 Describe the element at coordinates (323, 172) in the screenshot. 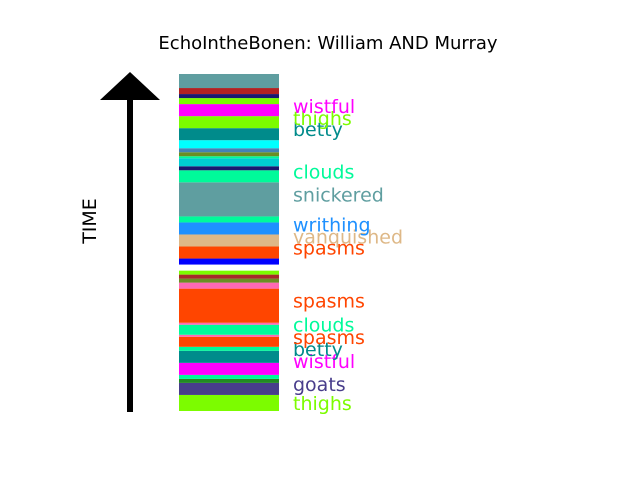

I see `segment-label-12: clouds` at that location.